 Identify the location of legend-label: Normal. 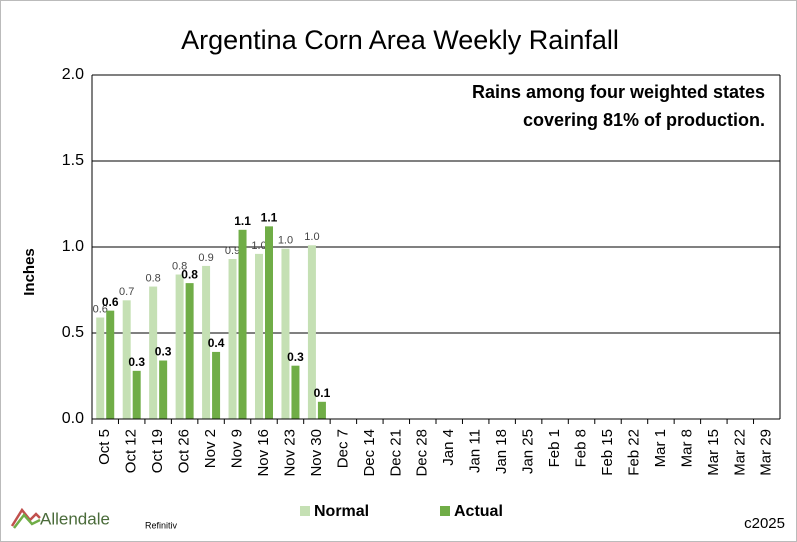
(341, 511).